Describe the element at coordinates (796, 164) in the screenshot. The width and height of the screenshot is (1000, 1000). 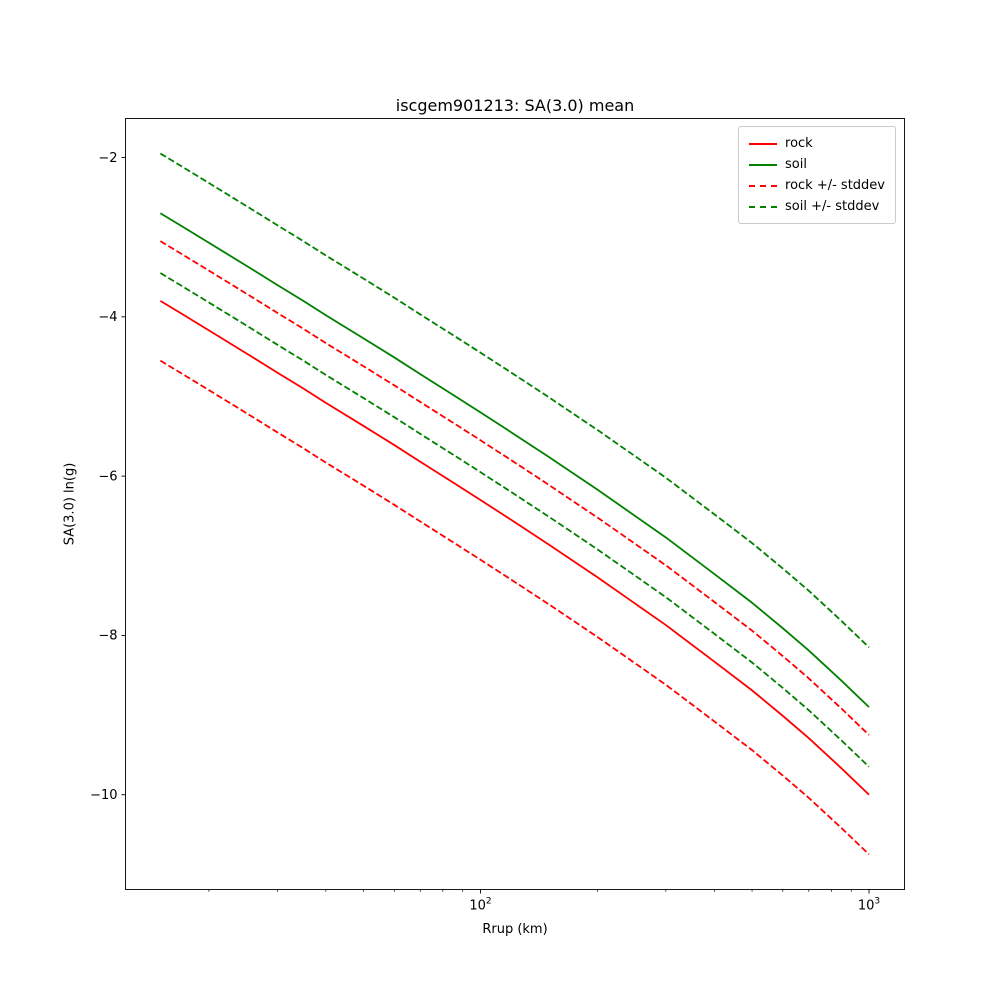
I see `legend-entry-label: soil` at that location.